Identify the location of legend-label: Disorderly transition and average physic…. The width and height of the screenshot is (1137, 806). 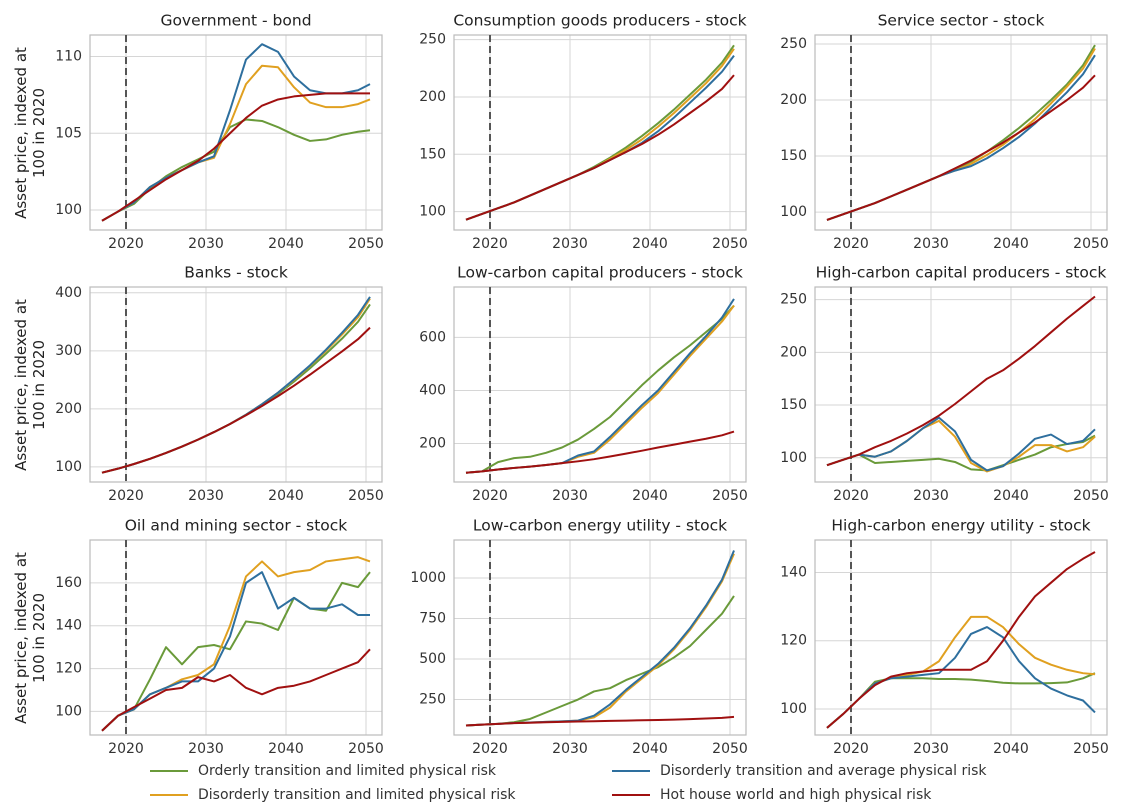
(823, 771).